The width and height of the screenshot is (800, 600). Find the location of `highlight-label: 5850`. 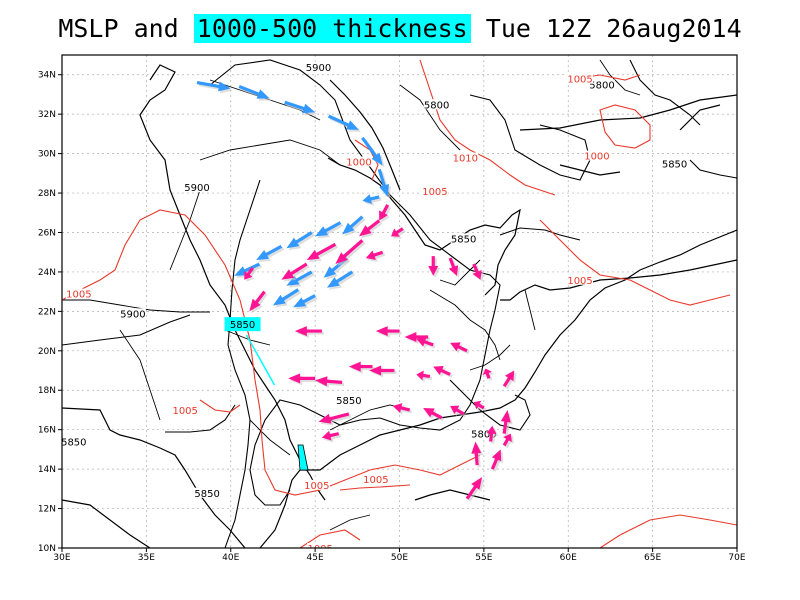

highlight-label: 5850 is located at coordinates (250, 351).